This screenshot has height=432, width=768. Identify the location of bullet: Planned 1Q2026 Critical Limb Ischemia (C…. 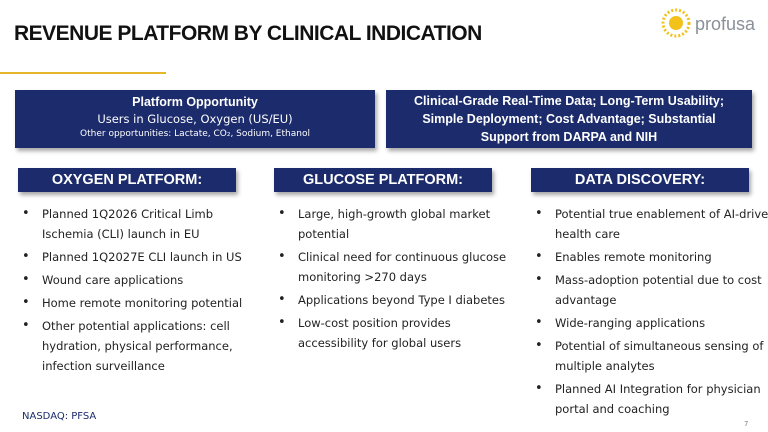
(141, 224).